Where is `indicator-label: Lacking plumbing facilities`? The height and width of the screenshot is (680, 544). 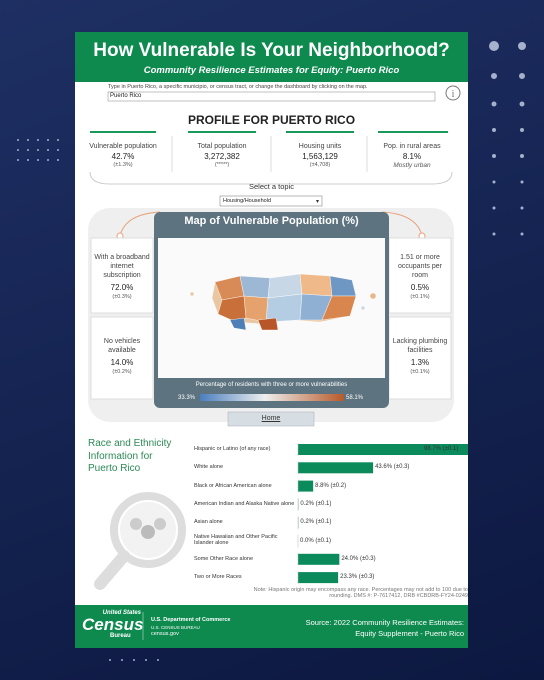 indicator-label: Lacking plumbing facilities is located at coordinates (420, 346).